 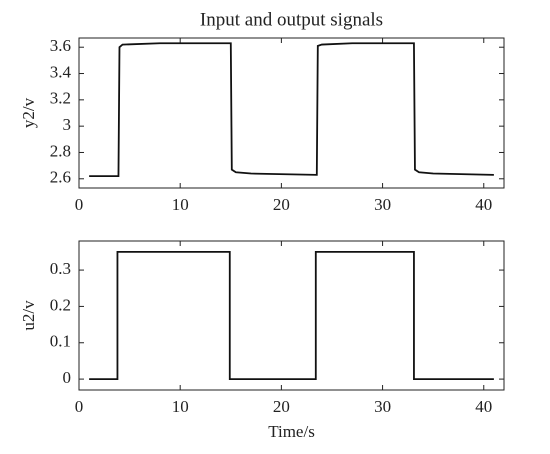 I want to click on y-tick-label: 0, so click(x=67, y=377).